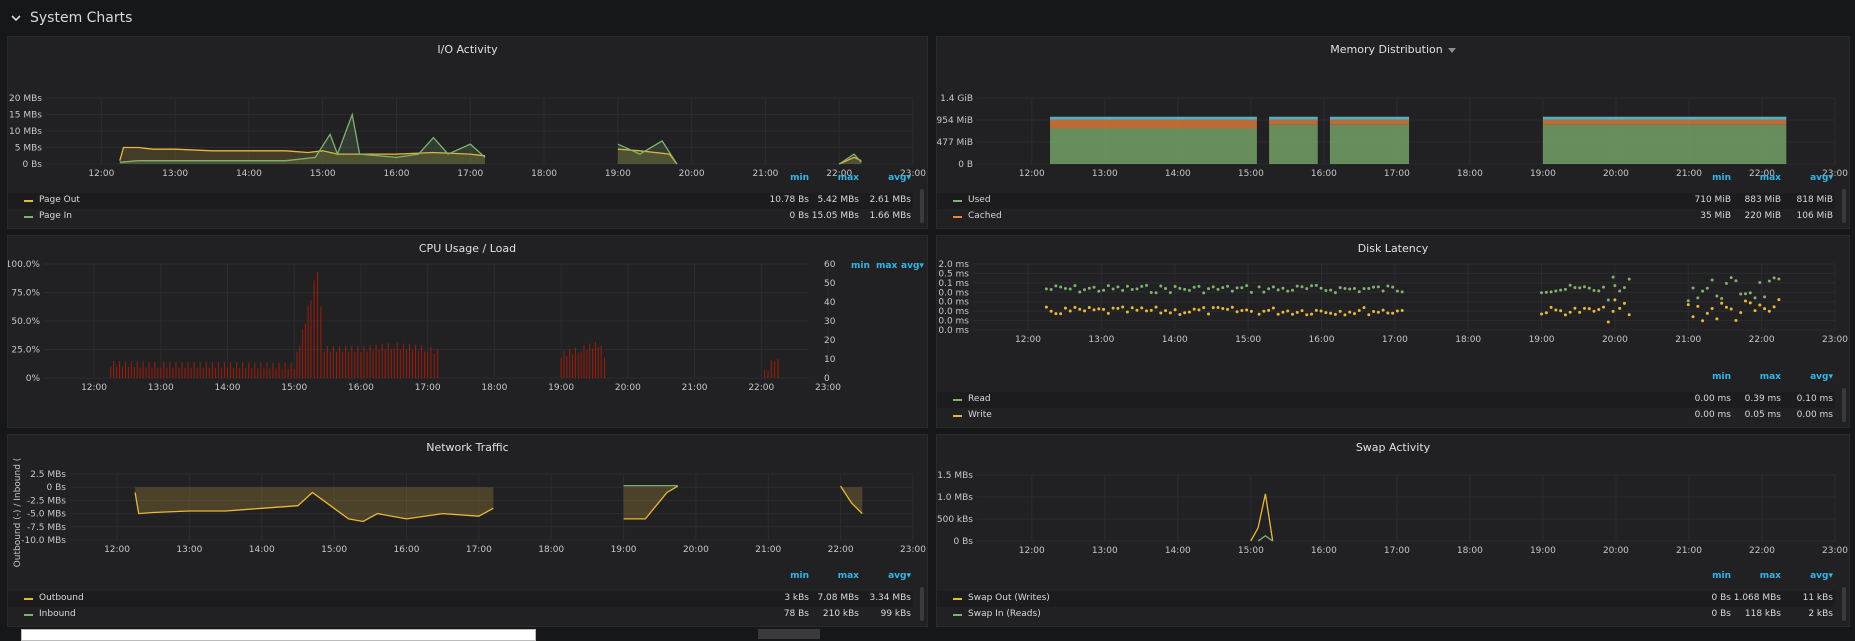 The image size is (1855, 641). What do you see at coordinates (696, 550) in the screenshot?
I see `x-tick-label: 20:00` at bounding box center [696, 550].